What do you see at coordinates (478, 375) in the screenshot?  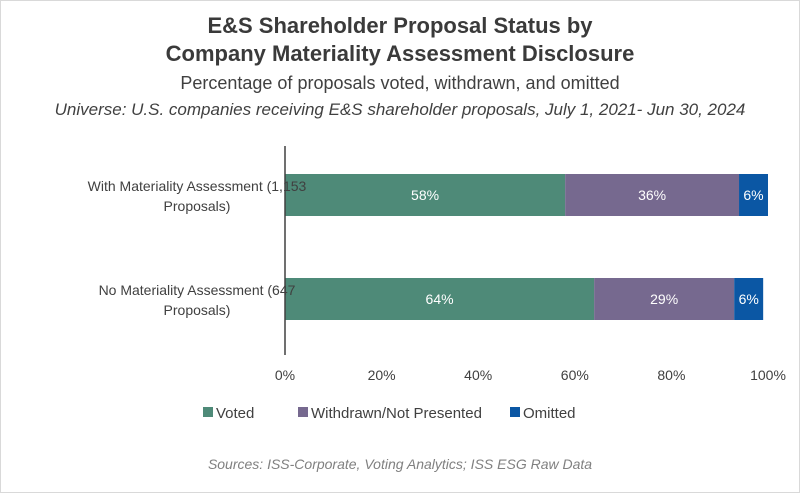 I see `x-tick-label: 40%` at bounding box center [478, 375].